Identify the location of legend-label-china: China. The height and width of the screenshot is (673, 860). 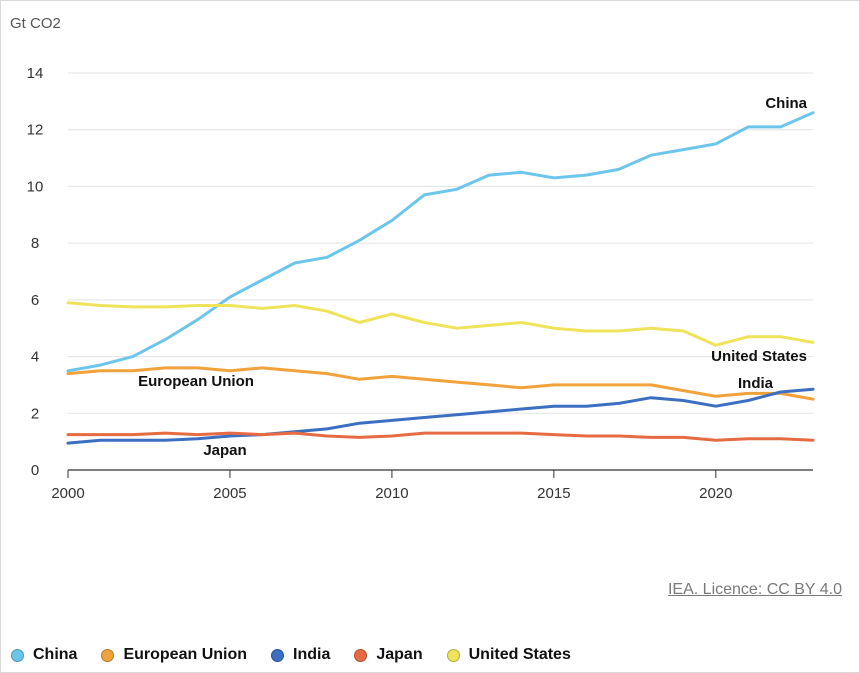
(55, 654).